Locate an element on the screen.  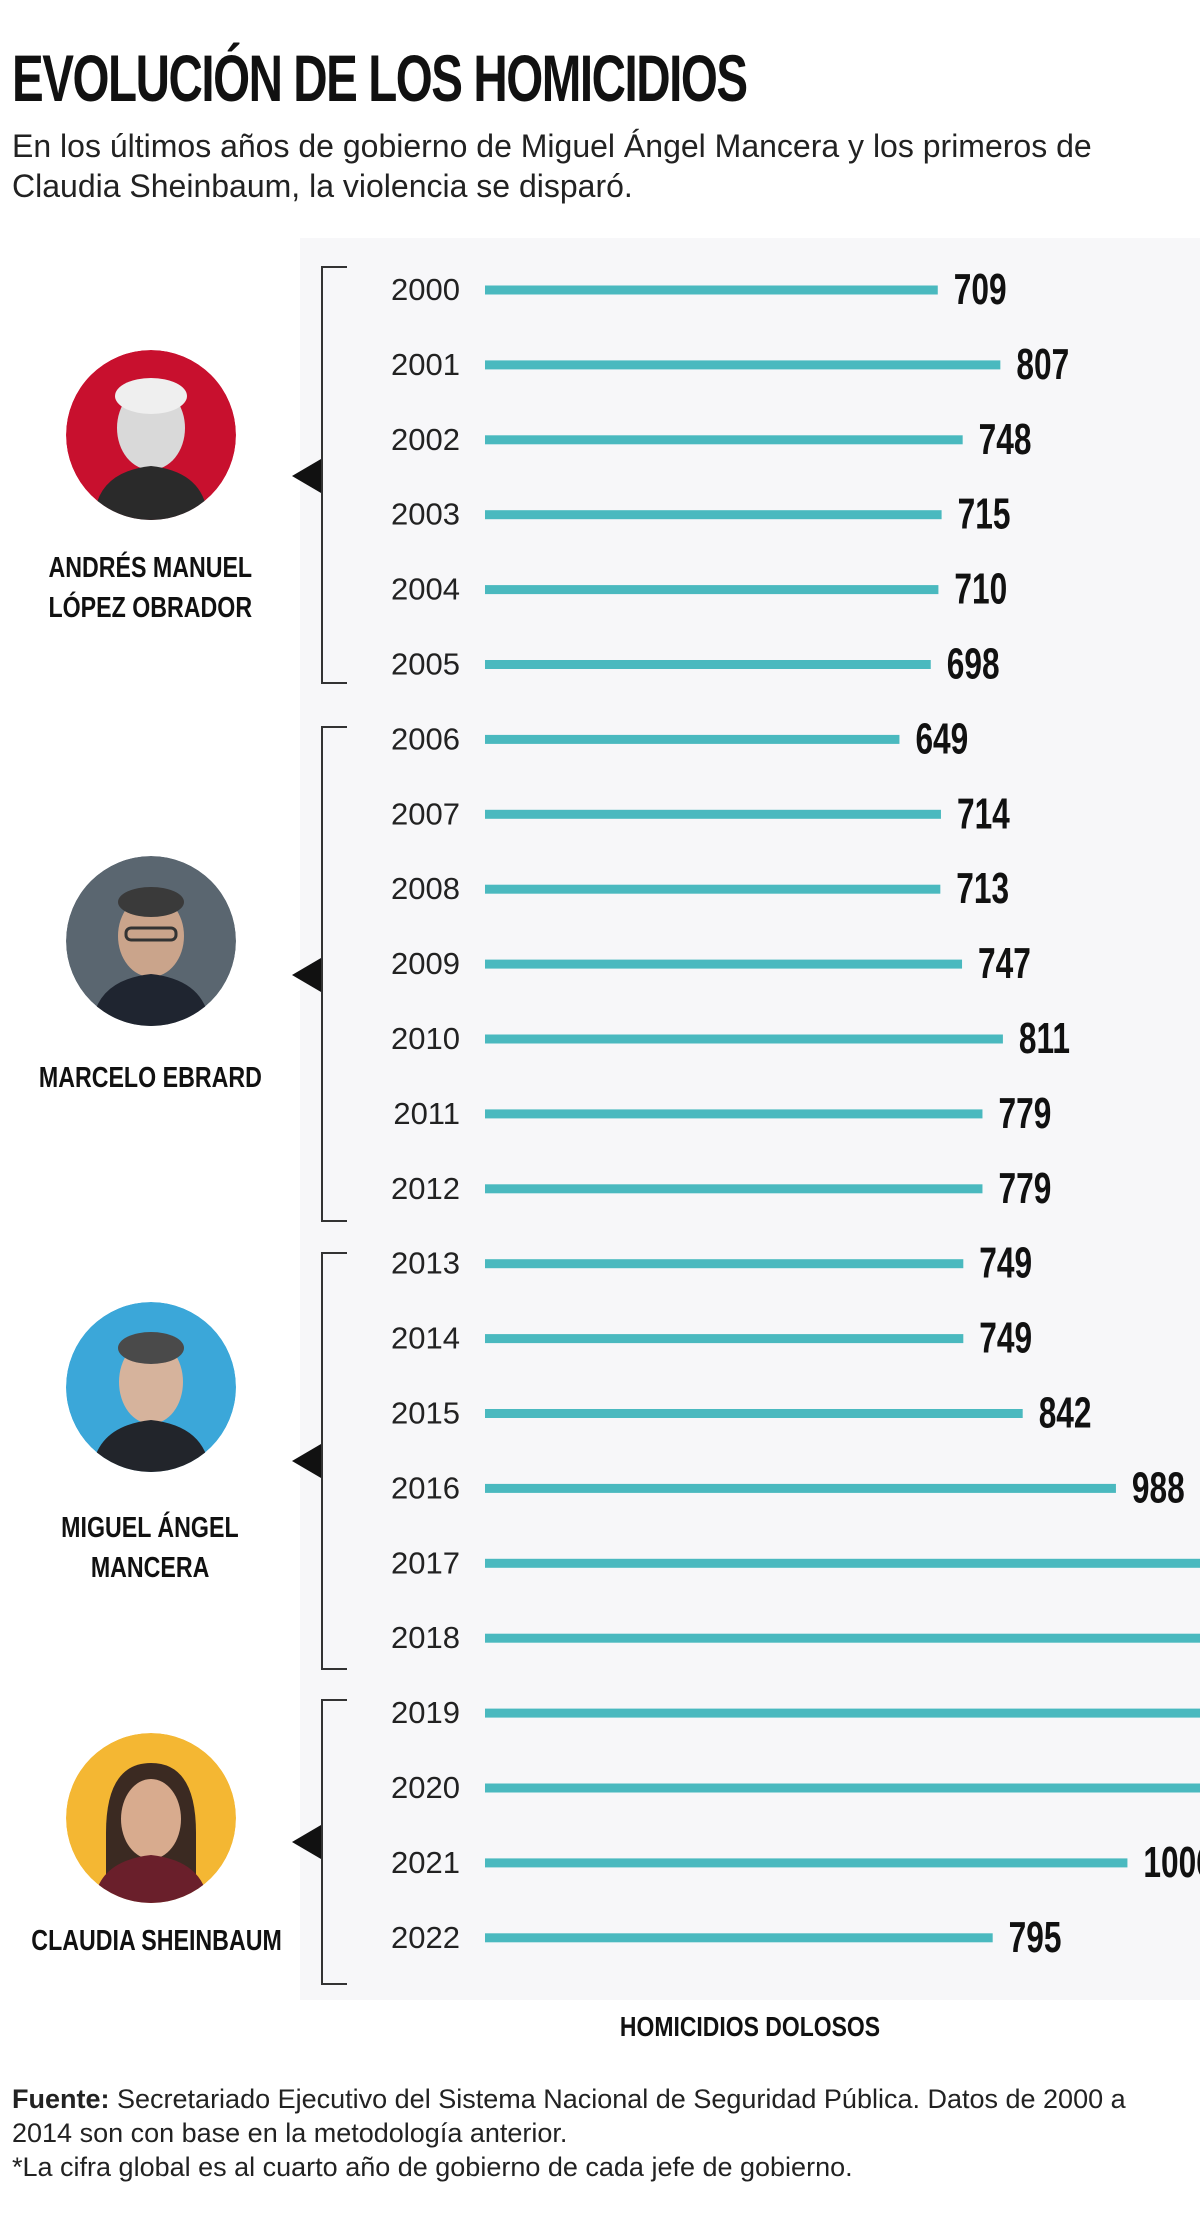
year-label: 2017 is located at coordinates (425, 1562).